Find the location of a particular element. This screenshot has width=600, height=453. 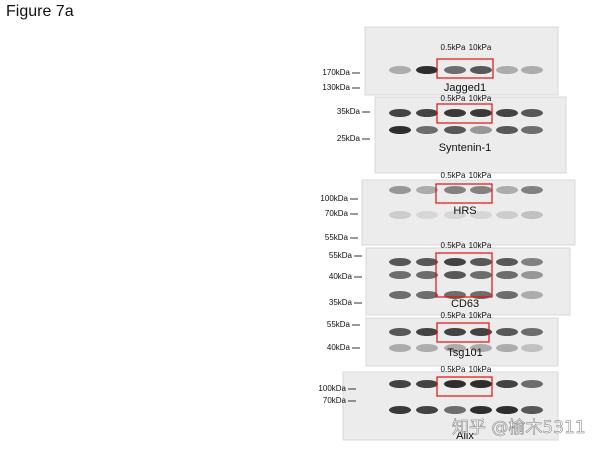

protein-label: Syntenin-1 is located at coordinates (465, 148).